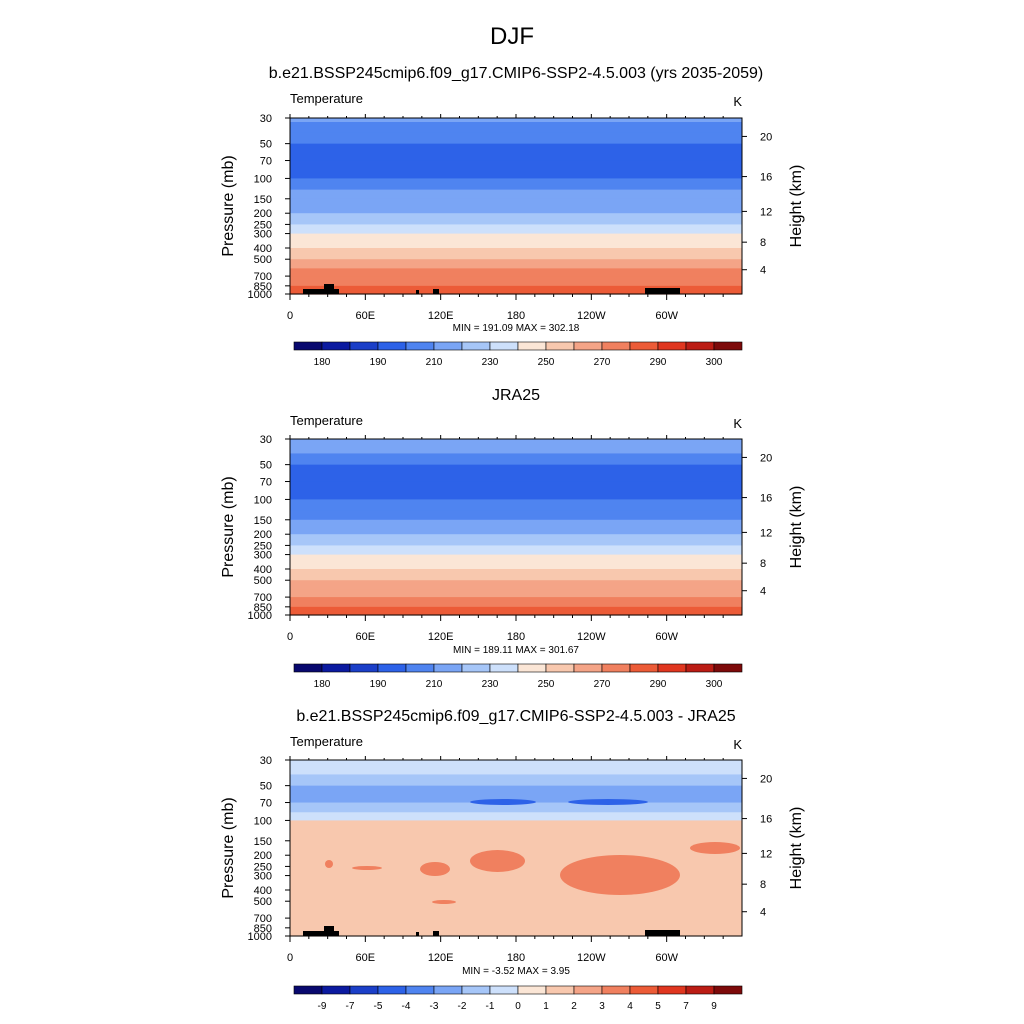 Image resolution: width=1024 pixels, height=1024 pixels. I want to click on y-tick-label: 100, so click(263, 821).